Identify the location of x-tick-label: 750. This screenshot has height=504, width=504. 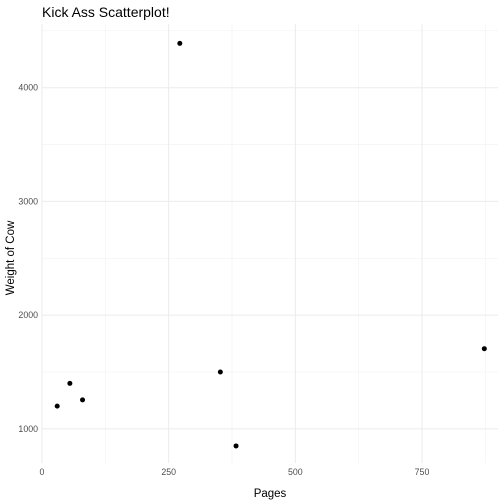
(422, 472).